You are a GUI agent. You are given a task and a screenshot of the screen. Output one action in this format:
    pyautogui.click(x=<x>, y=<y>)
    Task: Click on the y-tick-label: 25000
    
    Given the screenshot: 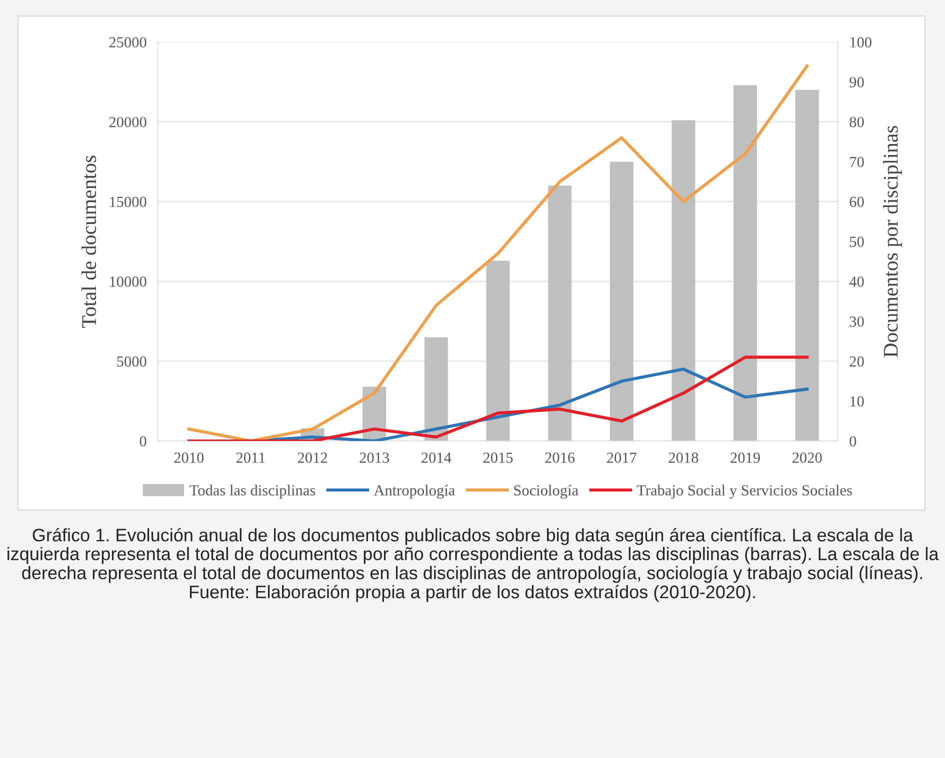 What is the action you would take?
    pyautogui.click(x=127, y=42)
    